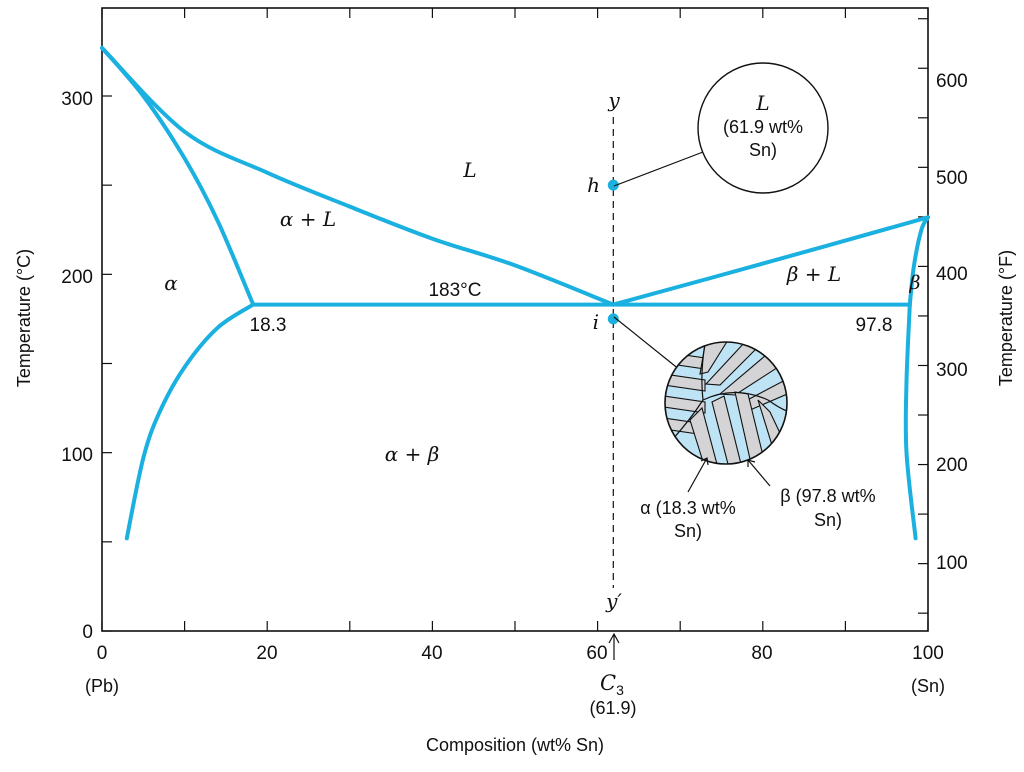  I want to click on y-tick-marks-left, so click(107, 363).